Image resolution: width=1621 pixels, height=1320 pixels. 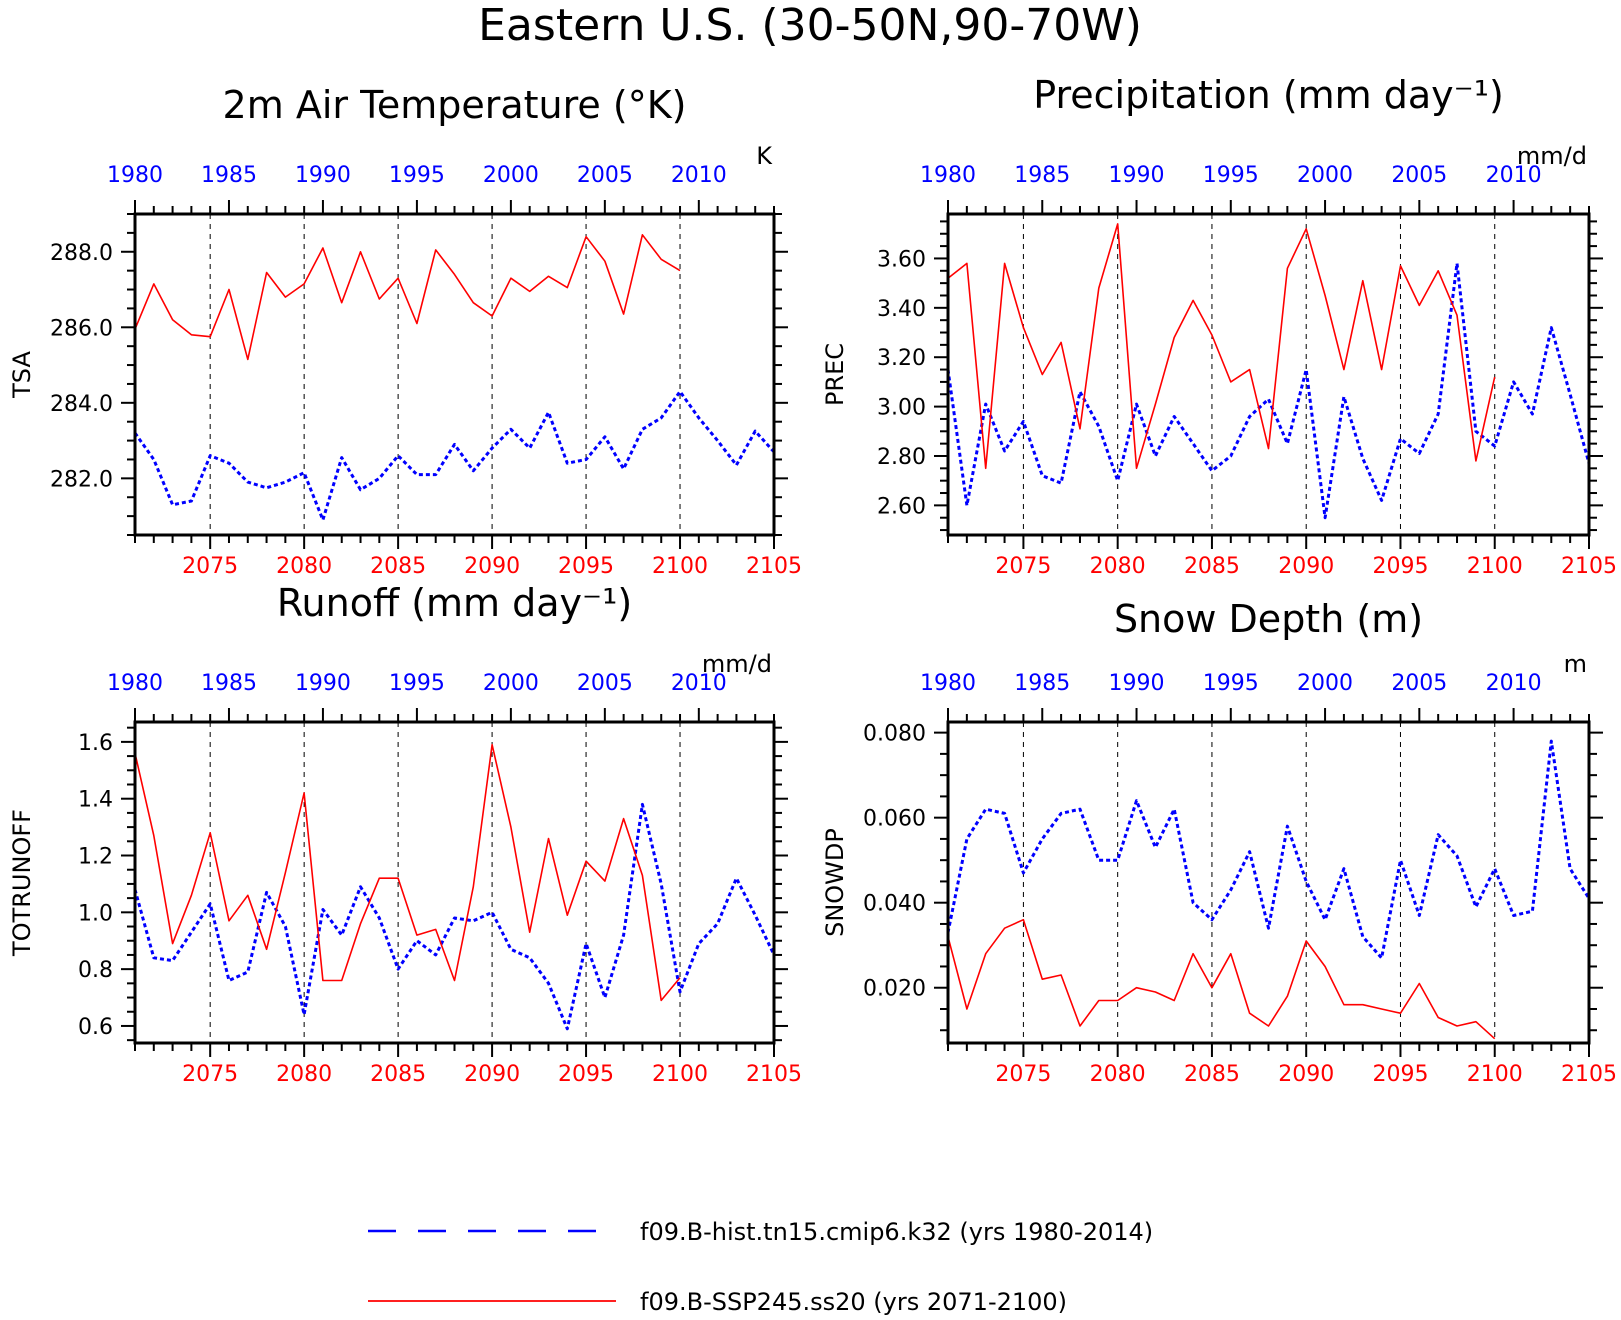 I want to click on y-axis-label: SNOWDP, so click(x=835, y=882).